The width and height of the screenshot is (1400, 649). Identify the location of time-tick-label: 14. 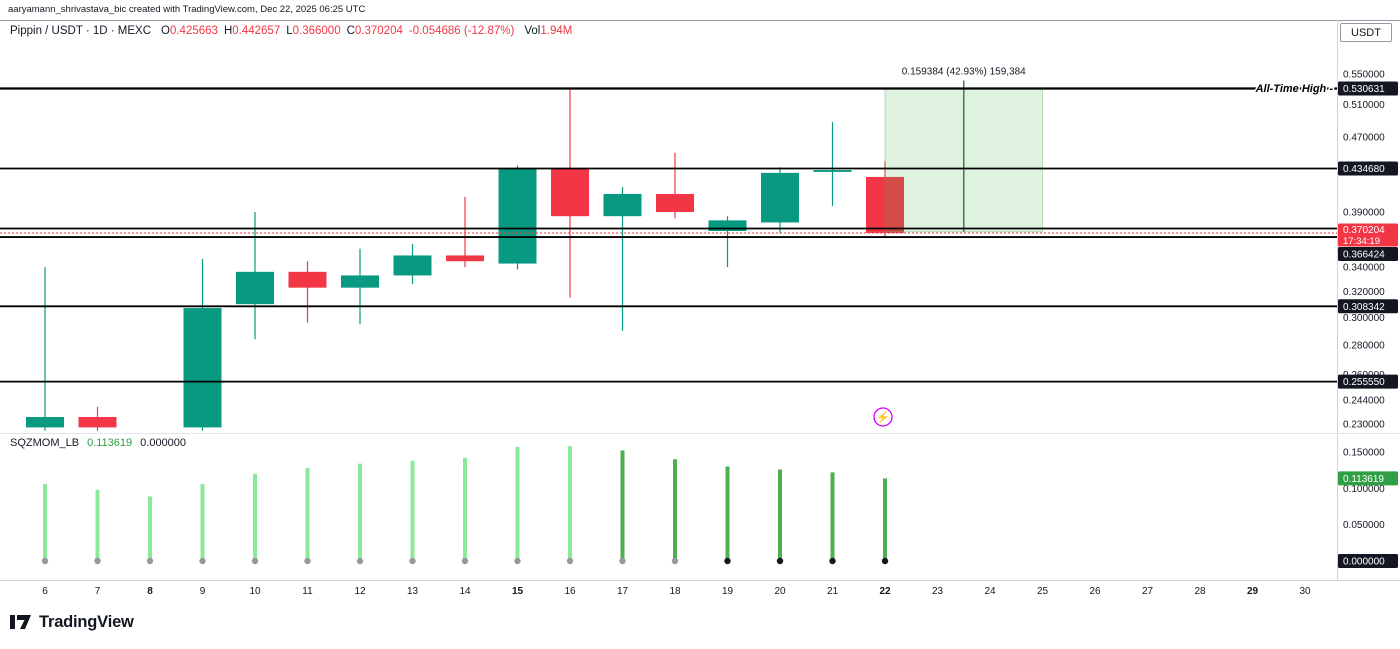
(465, 591).